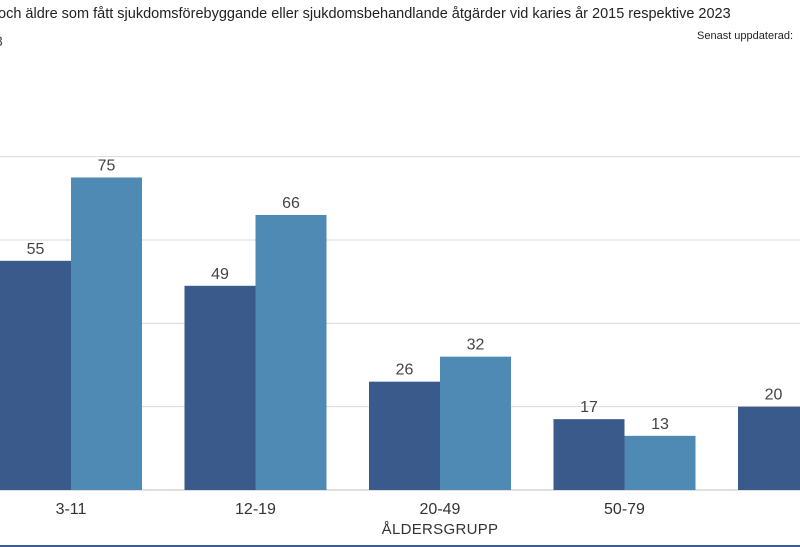  I want to click on data-label: 20, so click(774, 395).